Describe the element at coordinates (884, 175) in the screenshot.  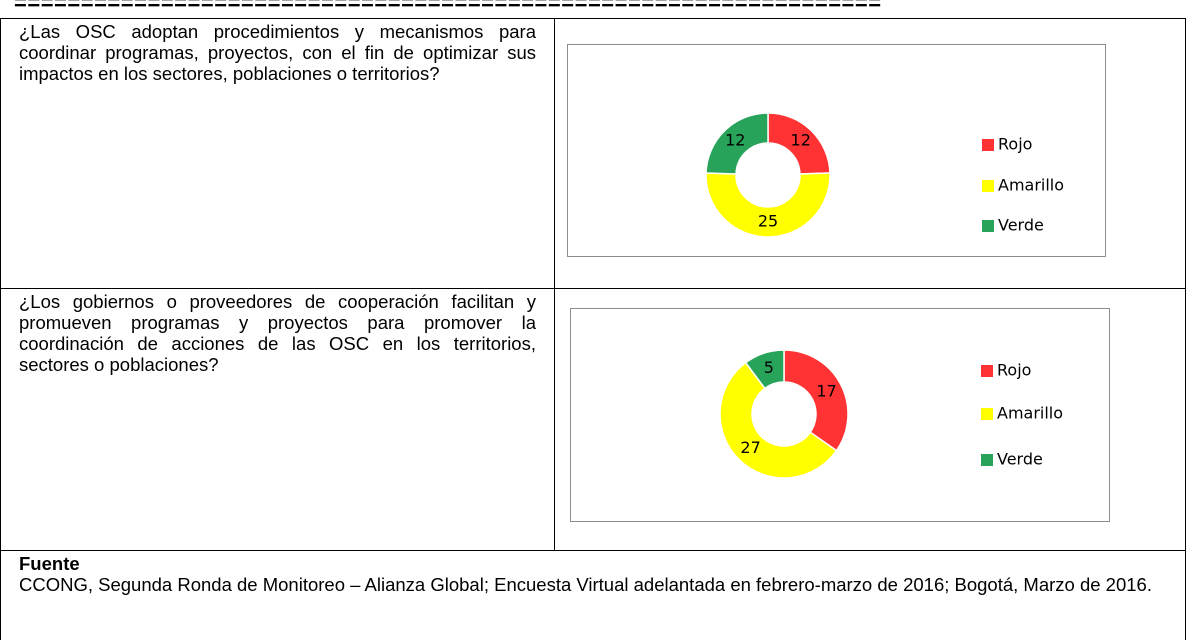
I see `chart: 12 25 12 Rojo Amarillo Verde` at that location.